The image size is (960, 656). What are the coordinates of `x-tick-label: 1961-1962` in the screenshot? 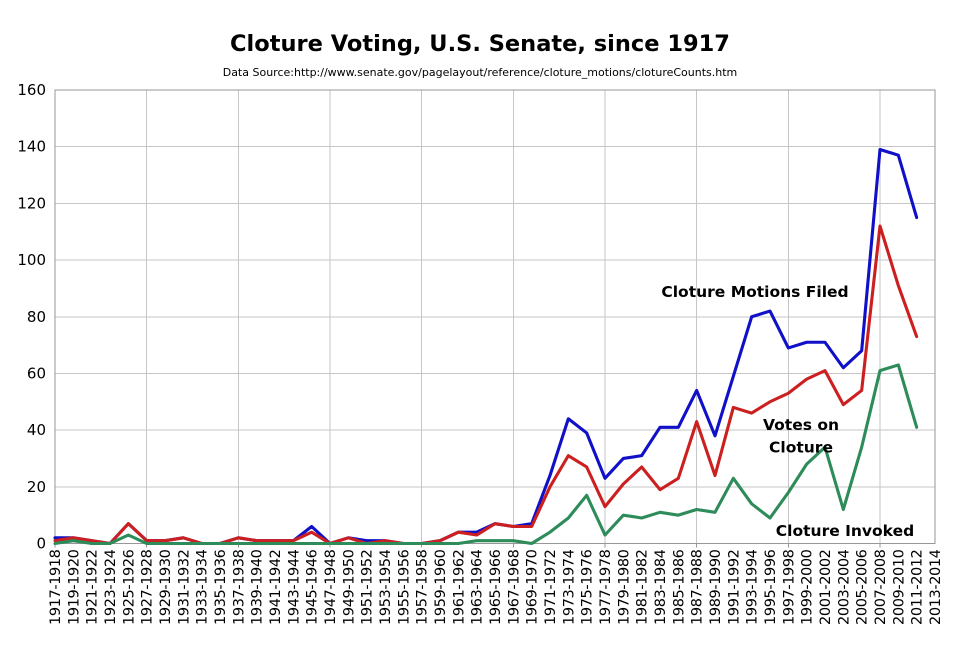 It's located at (459, 587).